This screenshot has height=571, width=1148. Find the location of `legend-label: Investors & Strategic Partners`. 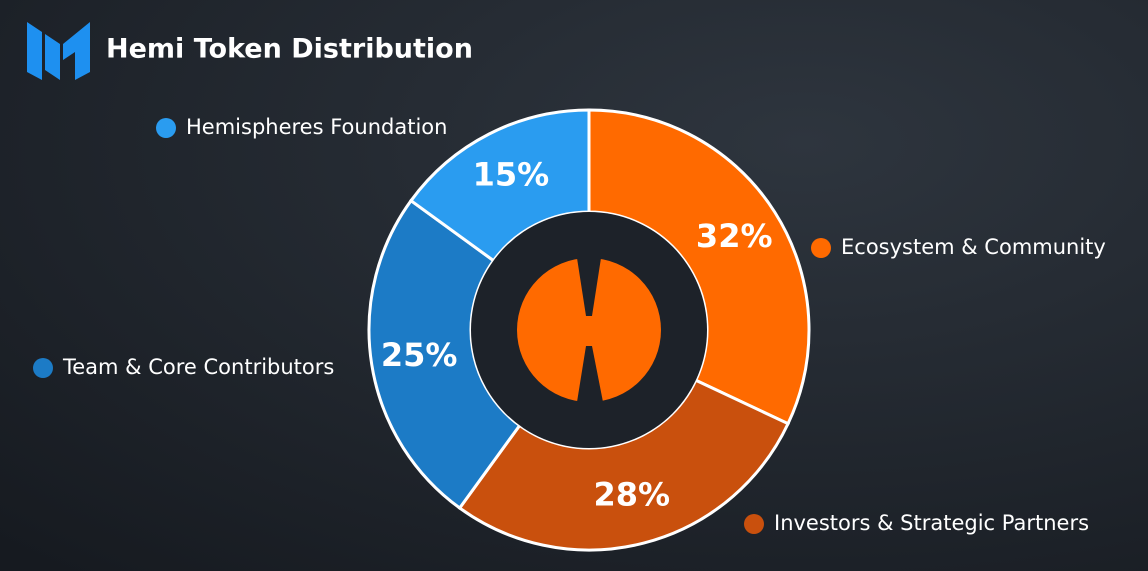

legend-label: Investors & Strategic Partners is located at coordinates (931, 523).